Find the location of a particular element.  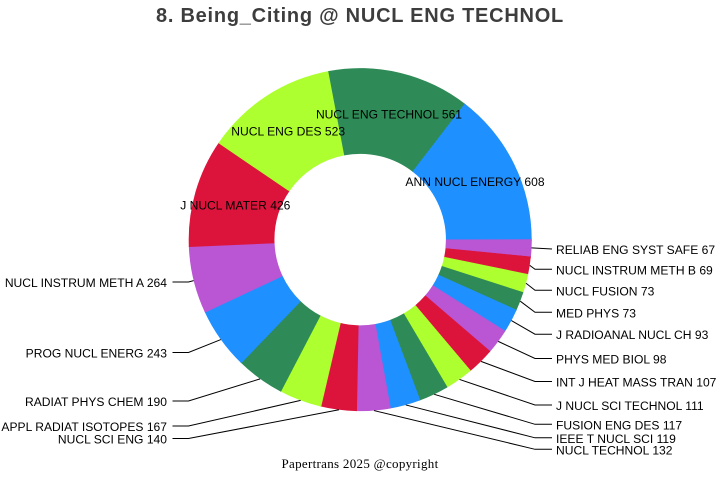

svg-text: ANN NUCL ENERGY 608 is located at coordinates (474, 182).